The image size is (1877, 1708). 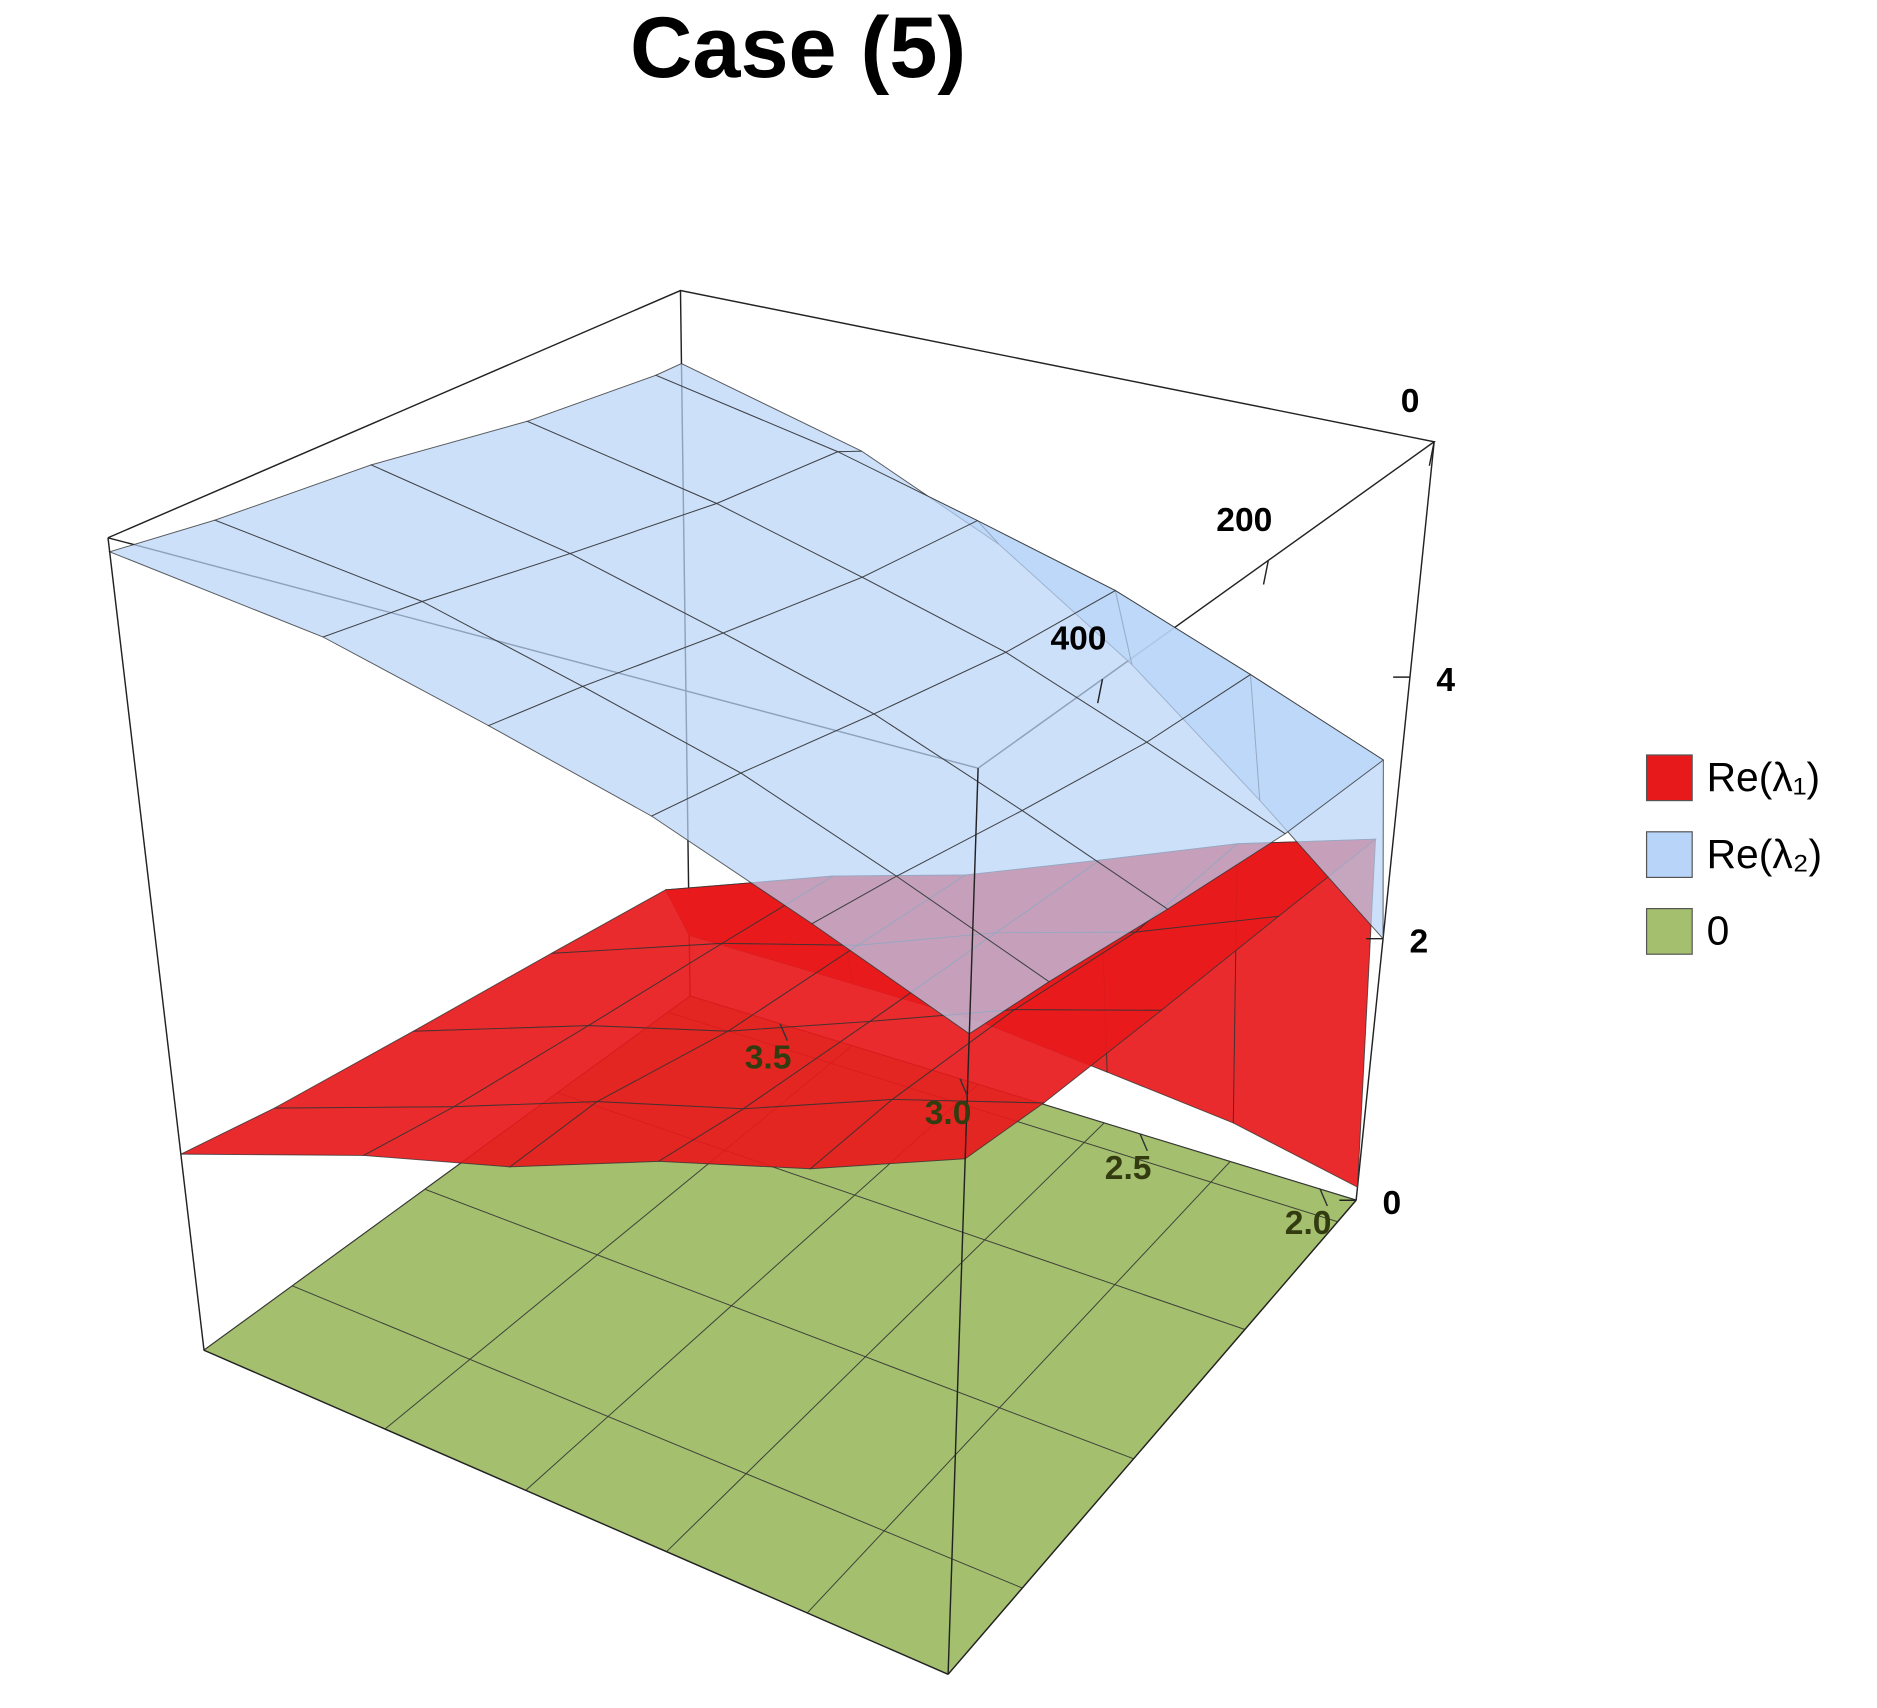 I want to click on x-tick-label: 400, so click(x=1078, y=639).